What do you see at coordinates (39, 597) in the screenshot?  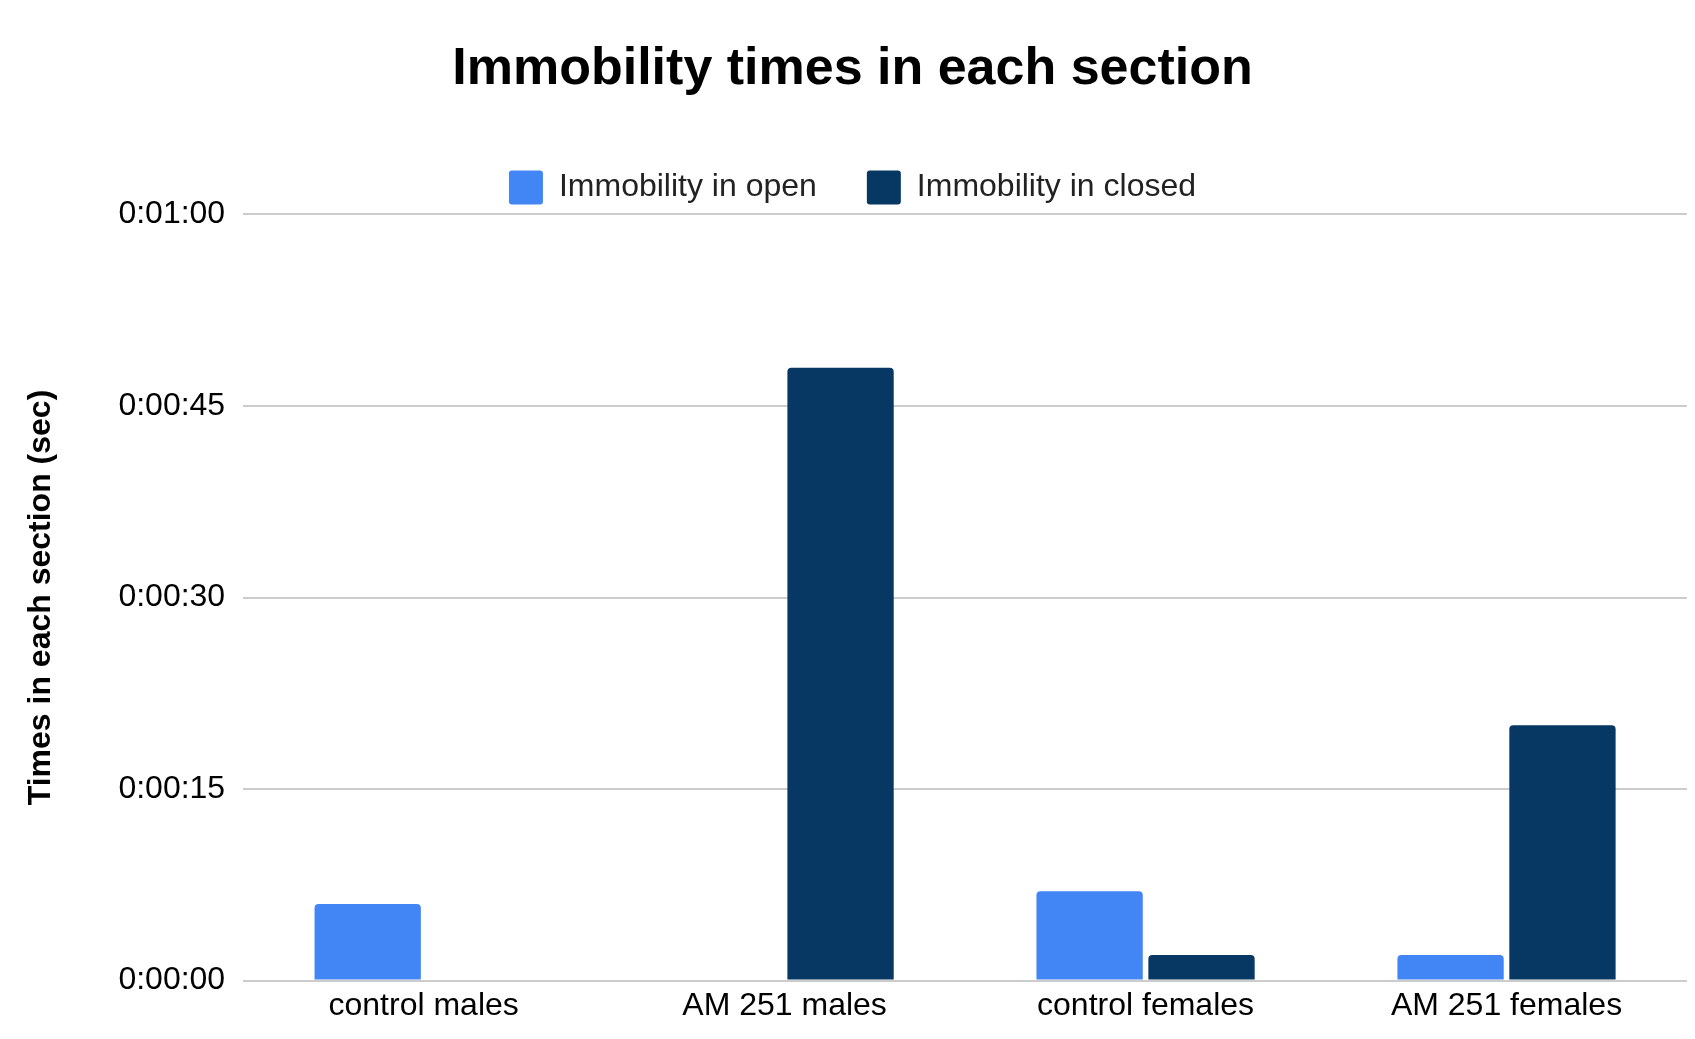 I see `y-axis-title: Times in each section (sec)` at bounding box center [39, 597].